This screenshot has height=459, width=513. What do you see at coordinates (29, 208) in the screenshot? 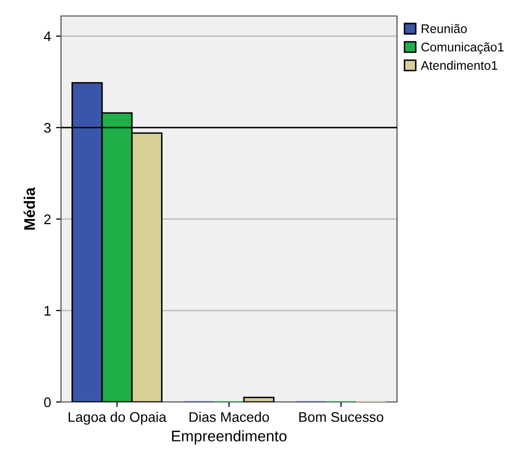
I see `y-axis-title: Média` at bounding box center [29, 208].